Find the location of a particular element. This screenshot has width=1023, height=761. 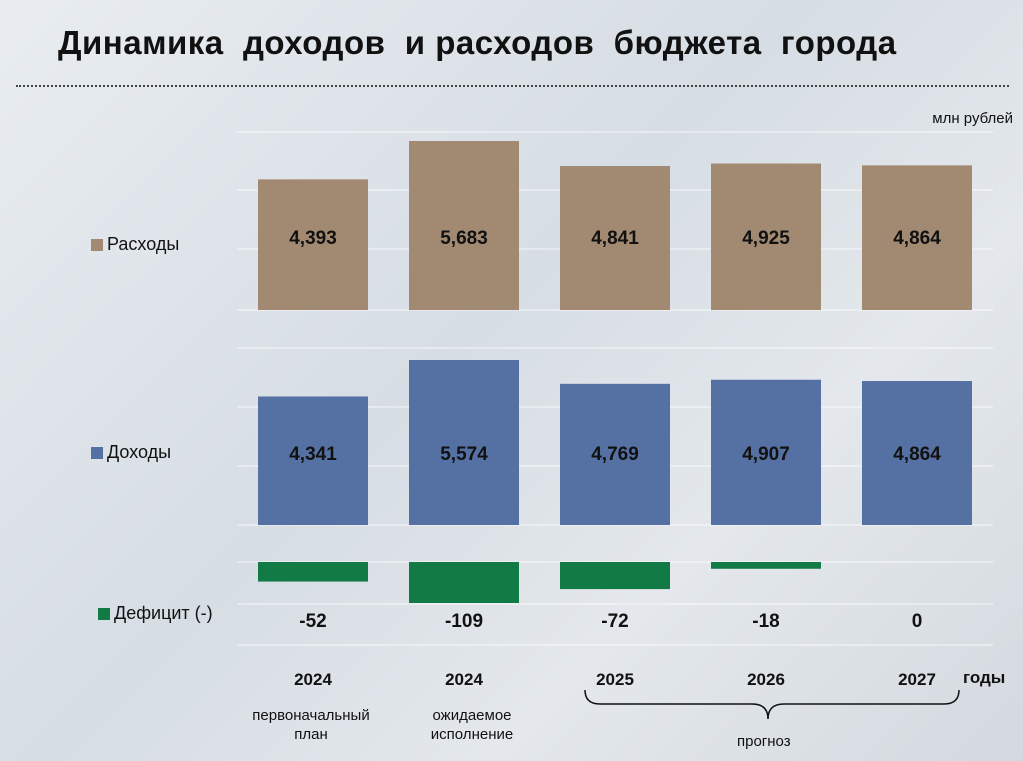

income-value-label: 4,864 is located at coordinates (917, 454).